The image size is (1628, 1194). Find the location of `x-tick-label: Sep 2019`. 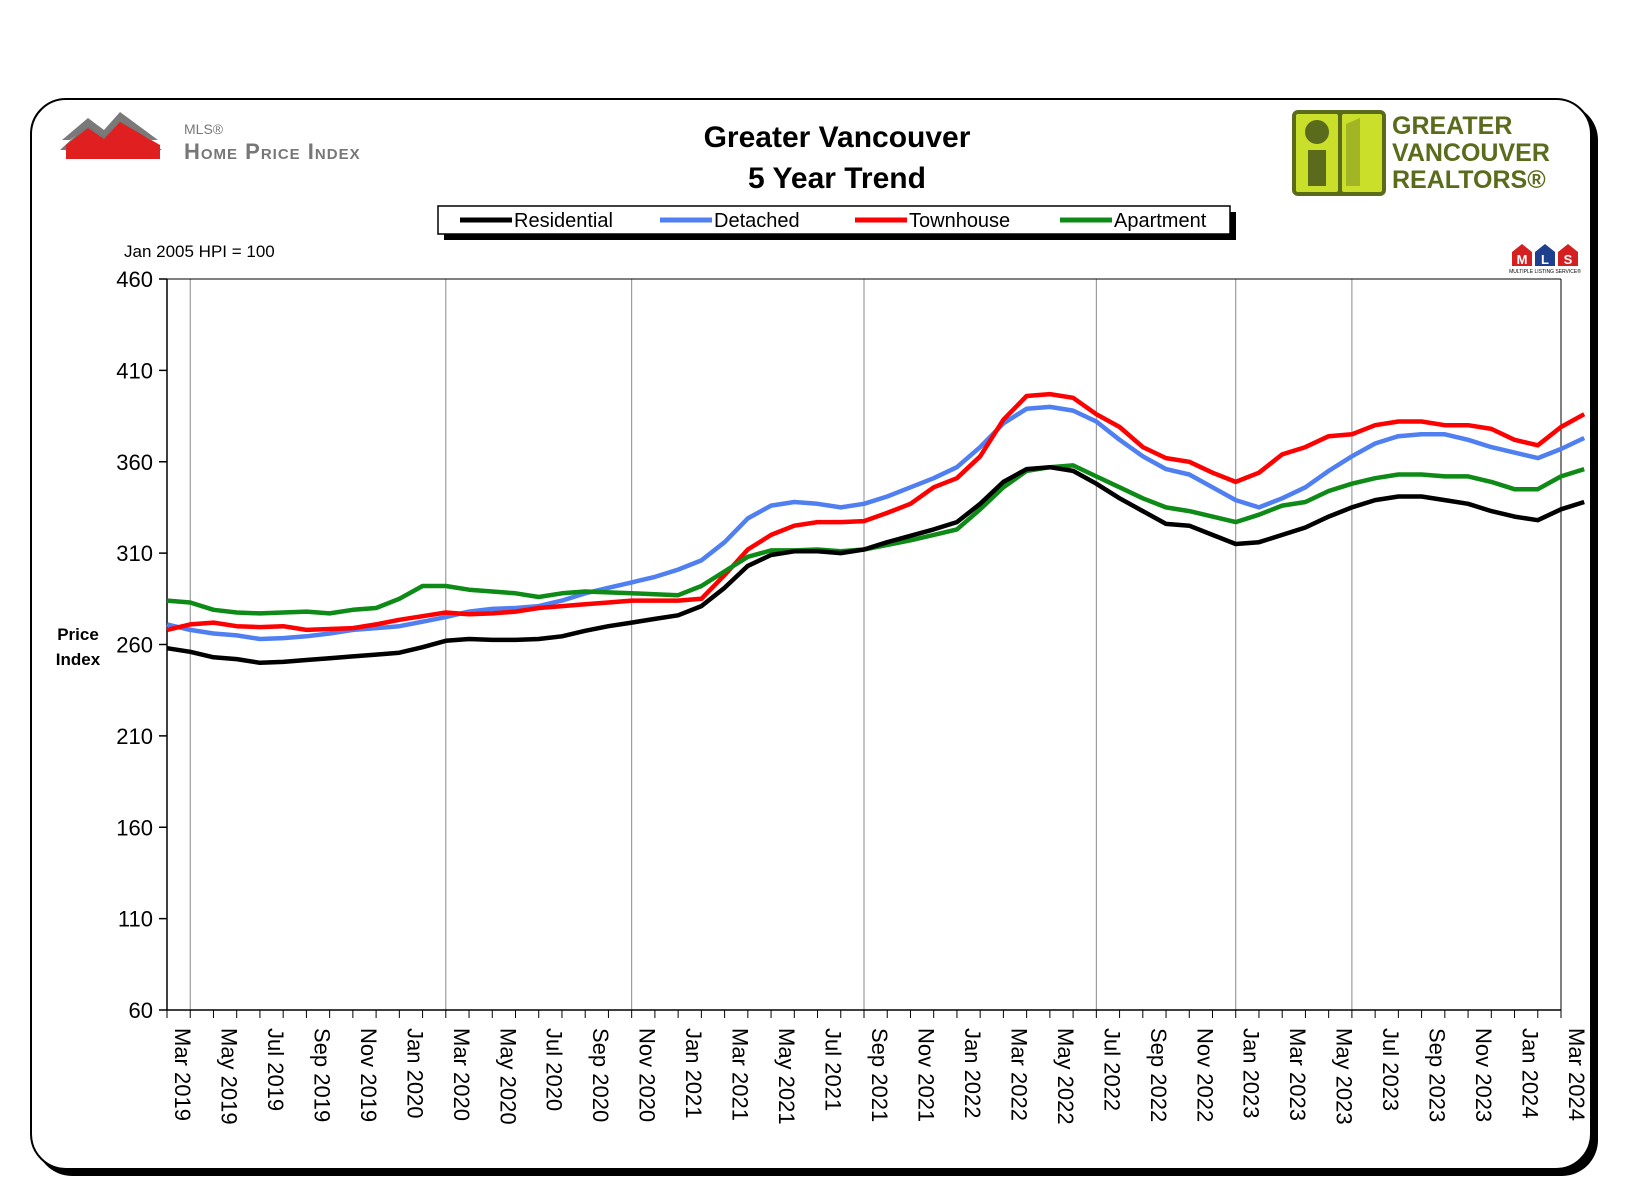

x-tick-label: Sep 2019 is located at coordinates (321, 1075).